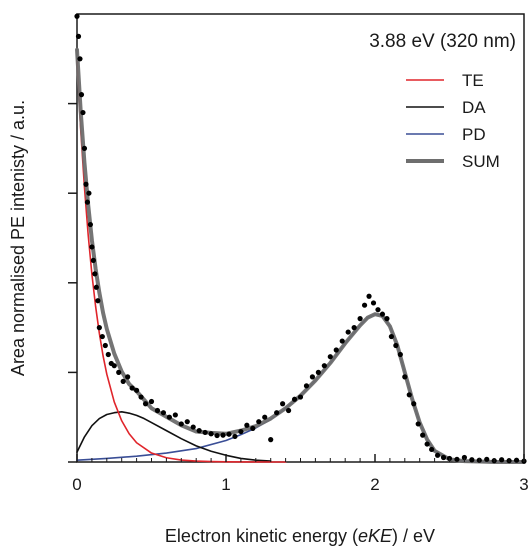 The image size is (532, 548). Describe the element at coordinates (473, 80) in the screenshot. I see `legend-label-te: TE` at that location.